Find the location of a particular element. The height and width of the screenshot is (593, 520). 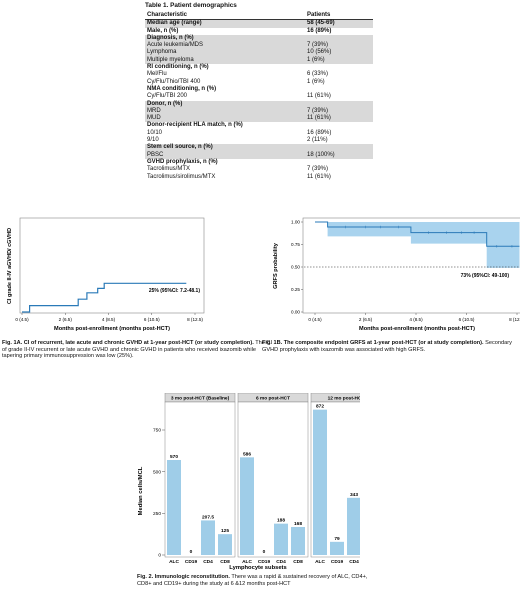

fig1a-x-tick-label: 2 (6.5) is located at coordinates (66, 319).